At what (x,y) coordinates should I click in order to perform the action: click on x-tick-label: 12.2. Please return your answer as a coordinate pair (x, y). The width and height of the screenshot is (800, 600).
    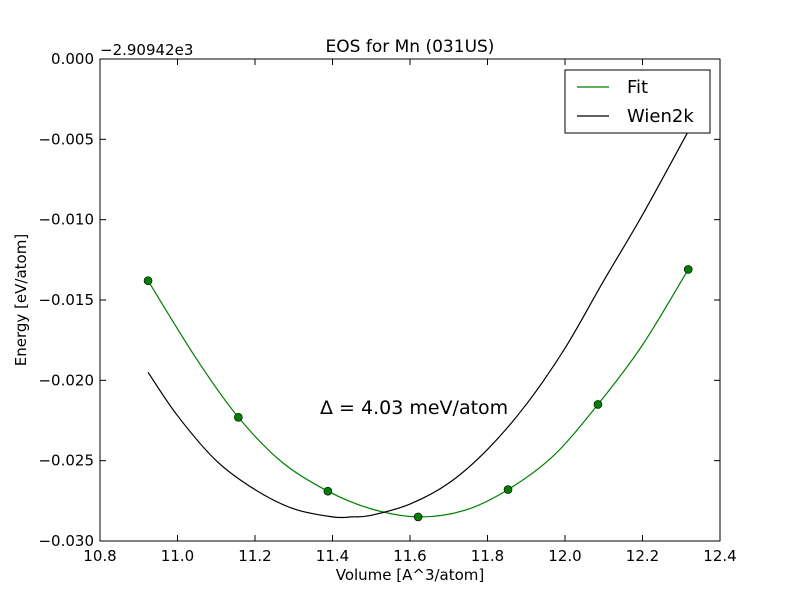
    Looking at the image, I should click on (642, 556).